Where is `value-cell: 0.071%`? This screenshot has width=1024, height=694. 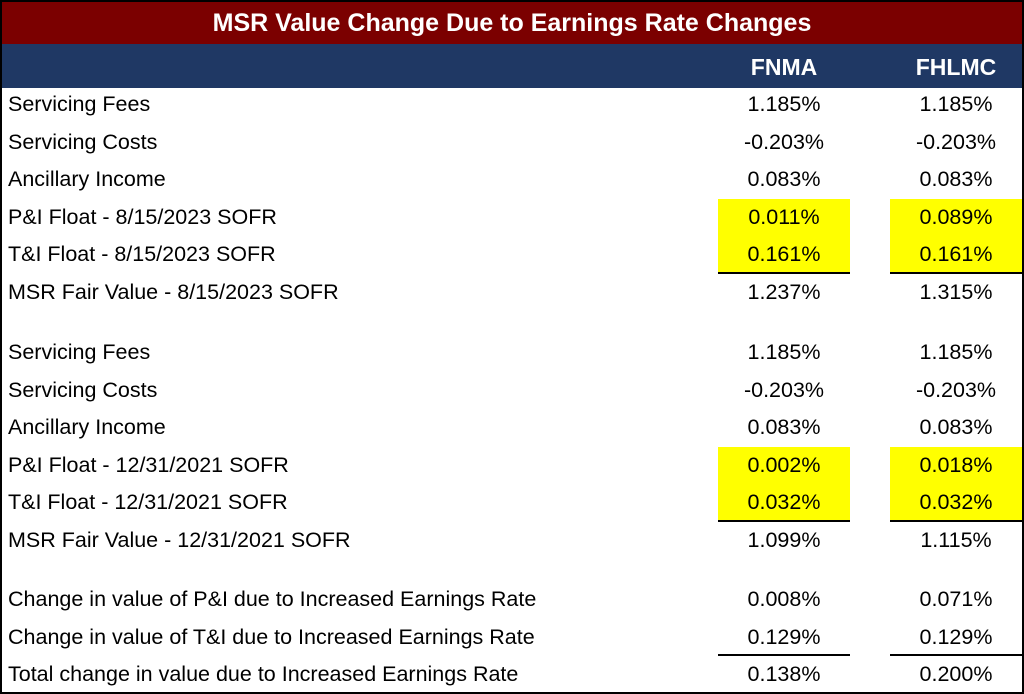 value-cell: 0.071% is located at coordinates (956, 599).